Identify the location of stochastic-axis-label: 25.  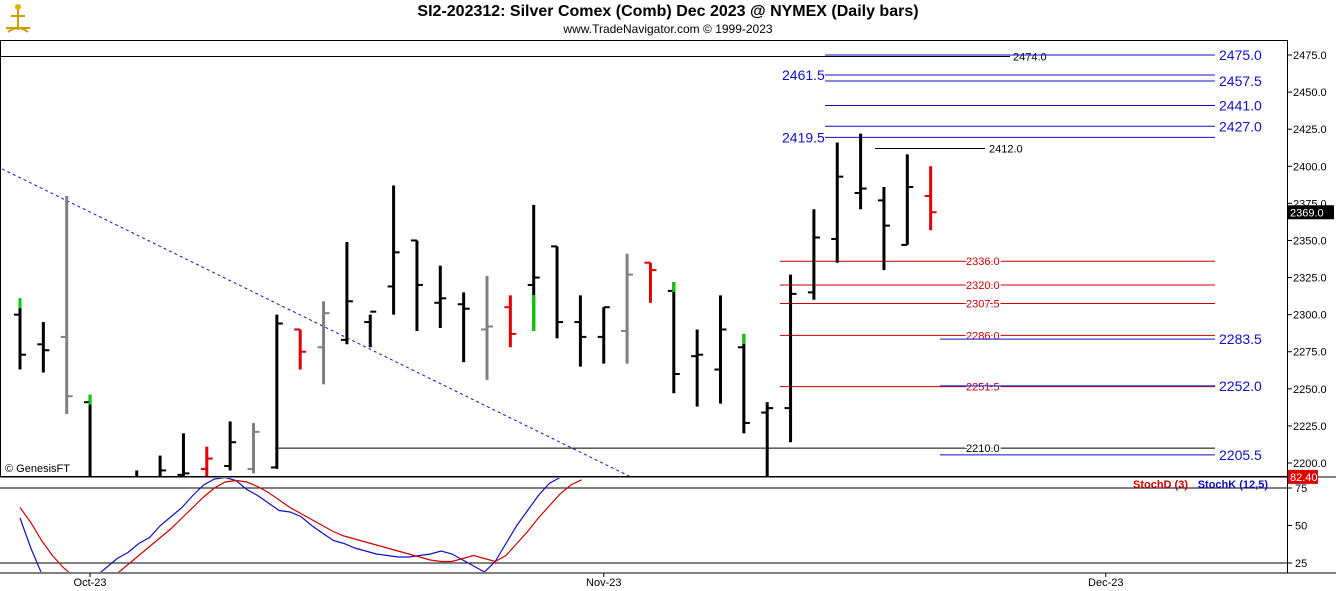
(1301, 564).